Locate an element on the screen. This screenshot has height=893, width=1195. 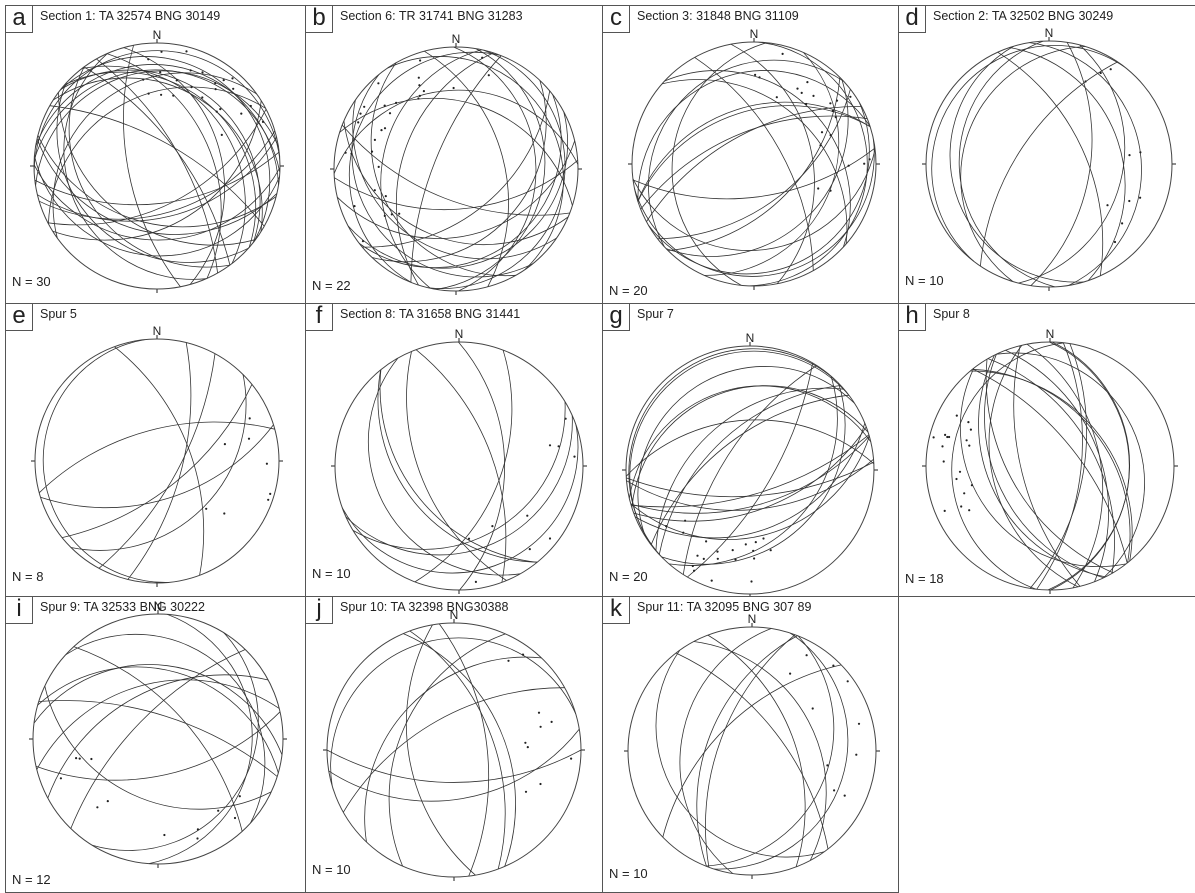
panel-letter: a is located at coordinates (19, 19).